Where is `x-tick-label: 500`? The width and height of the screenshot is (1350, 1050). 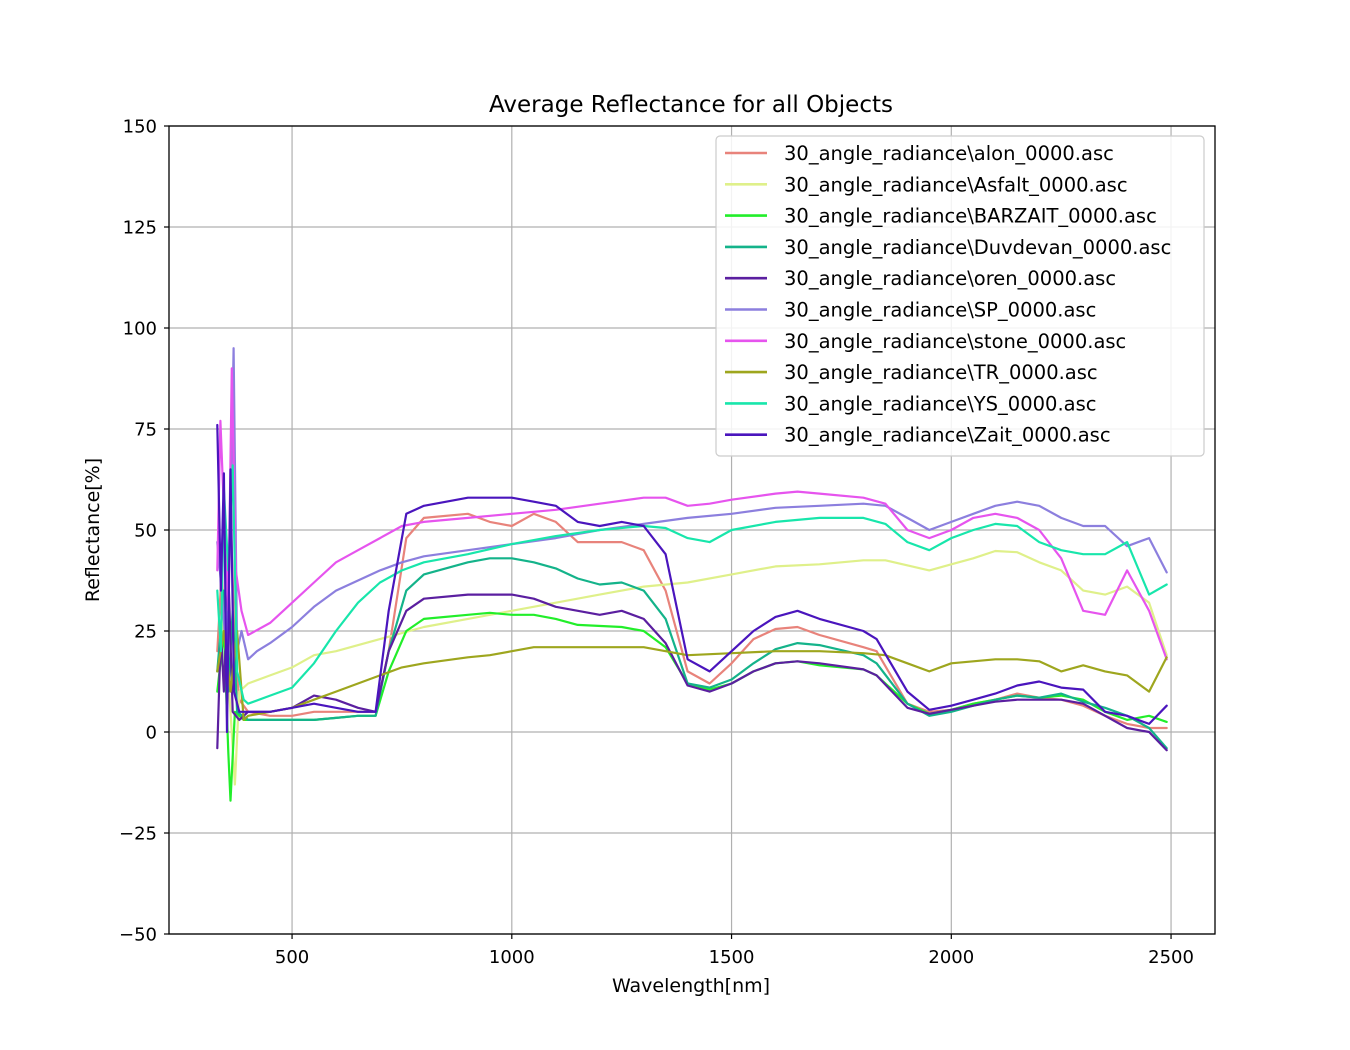 x-tick-label: 500 is located at coordinates (292, 957).